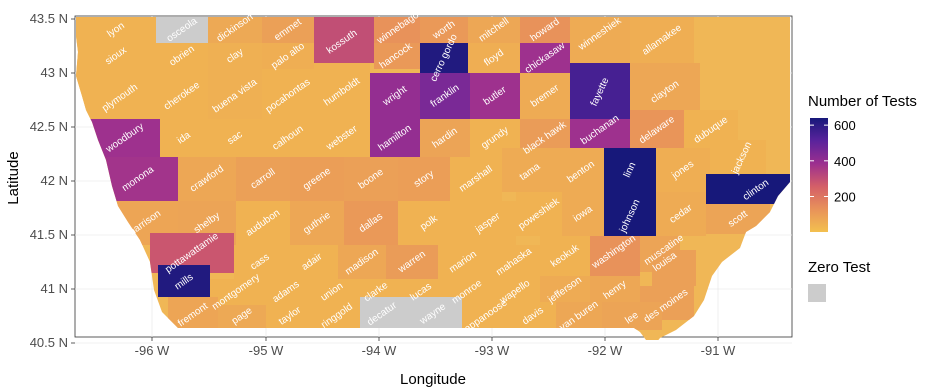 The height and width of the screenshot is (387, 930). Describe the element at coordinates (583, 214) in the screenshot. I see `county-iowa` at that location.